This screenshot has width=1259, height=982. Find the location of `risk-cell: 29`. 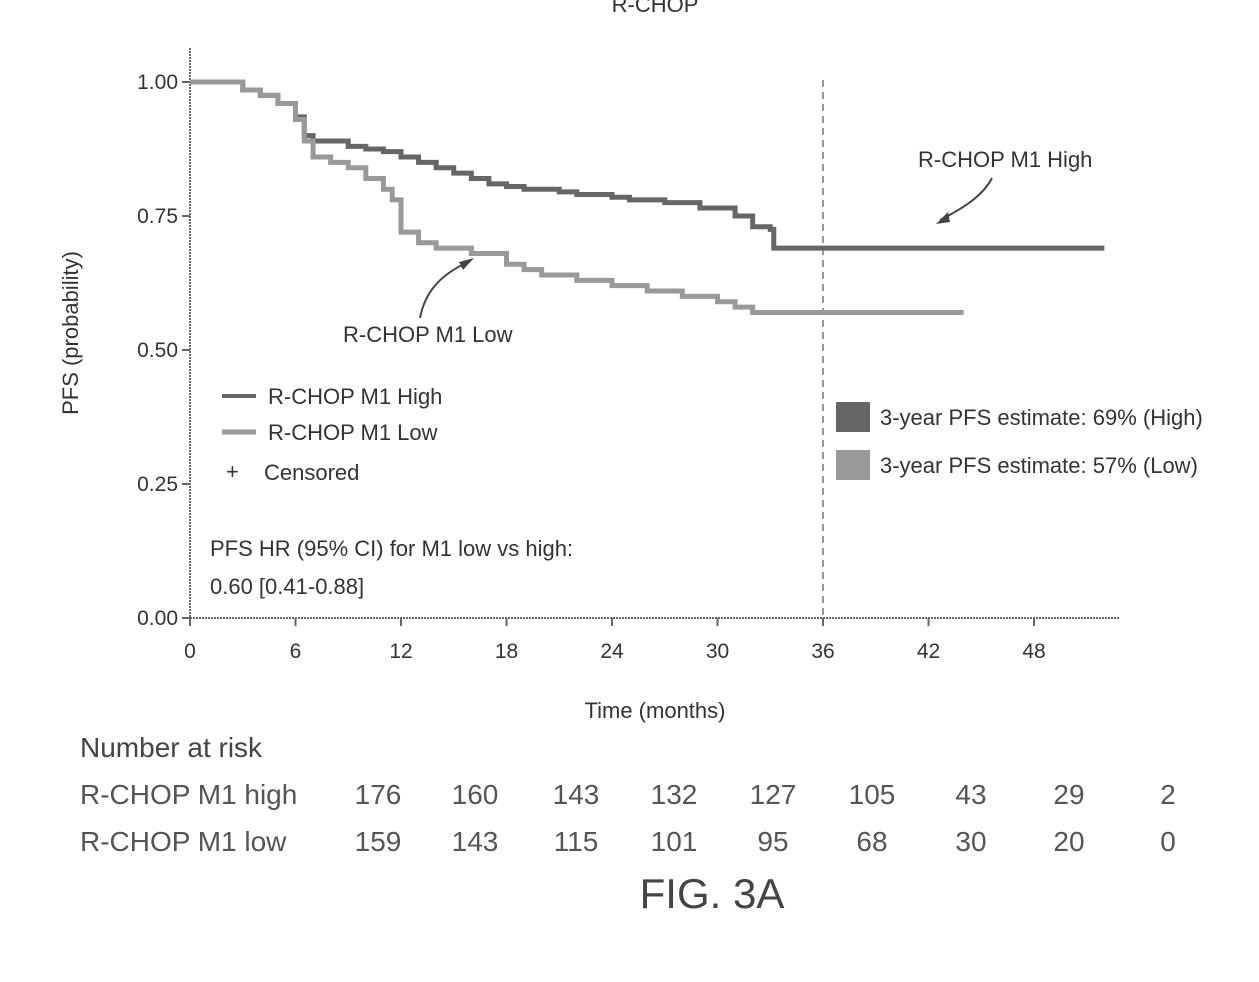

risk-cell: 29 is located at coordinates (1068, 794).